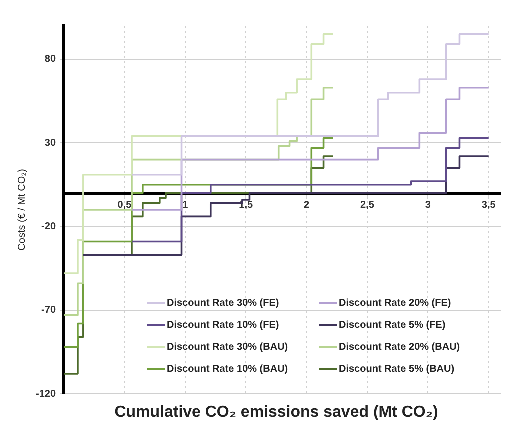 This screenshot has height=437, width=523. Describe the element at coordinates (50, 60) in the screenshot. I see `y-tick-label: 80` at that location.